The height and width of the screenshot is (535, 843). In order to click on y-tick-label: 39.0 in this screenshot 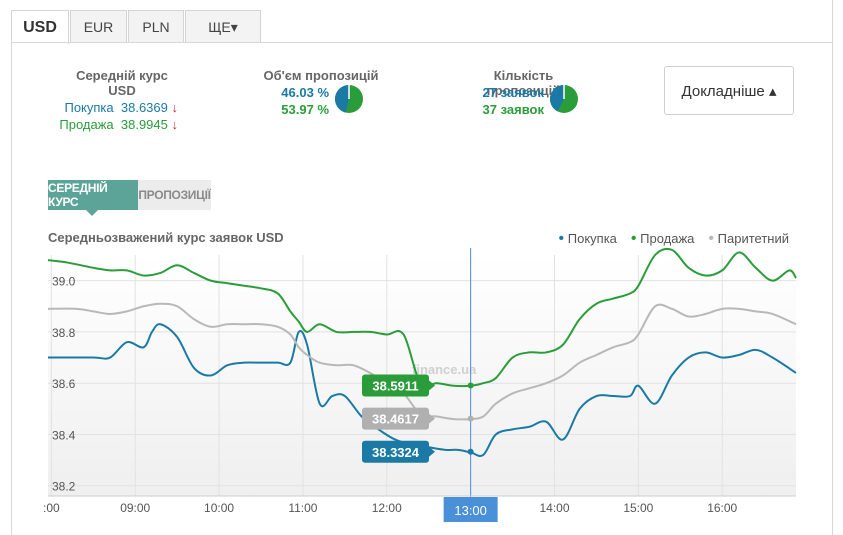, I will do `click(64, 282)`.